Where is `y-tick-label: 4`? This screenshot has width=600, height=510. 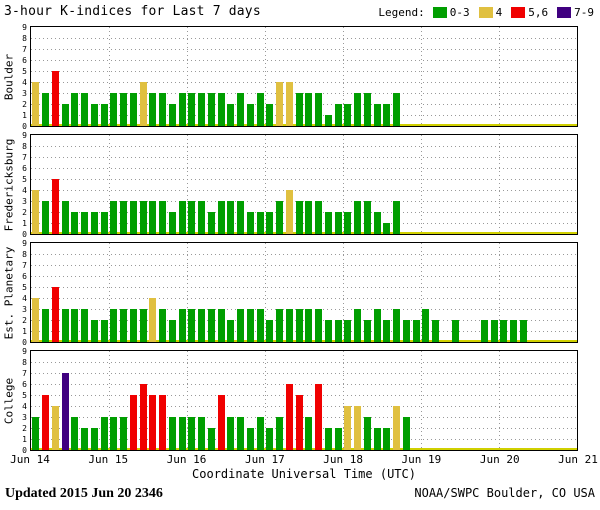 y-tick-label: 4 is located at coordinates (24, 82).